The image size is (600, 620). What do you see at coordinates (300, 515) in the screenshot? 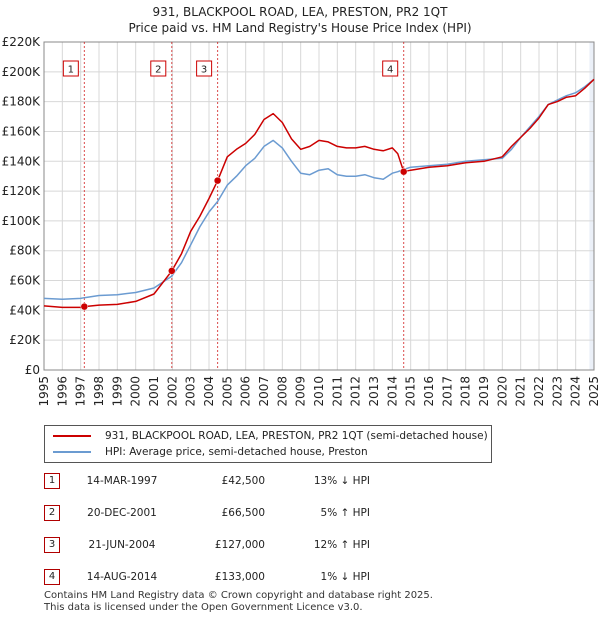
I see `table-row: 2 20-DEC-2001 £66,500 5% ↑ HPI` at bounding box center [300, 515].